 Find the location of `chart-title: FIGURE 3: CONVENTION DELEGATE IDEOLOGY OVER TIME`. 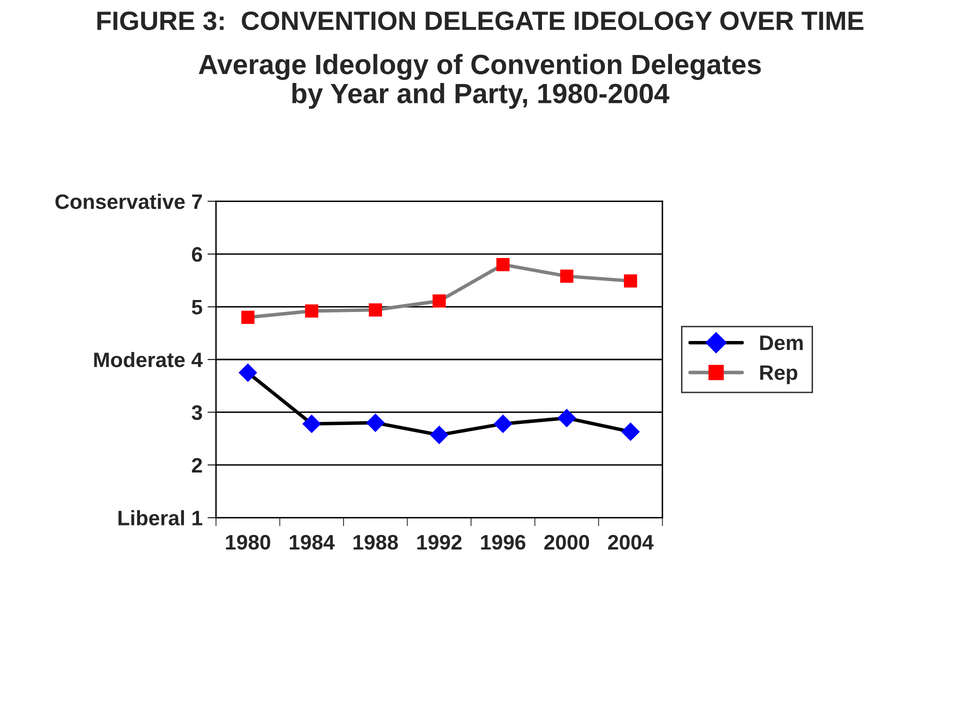

chart-title: FIGURE 3: CONVENTION DELEGATE IDEOLOGY OVER TIME is located at coordinates (480, 20).